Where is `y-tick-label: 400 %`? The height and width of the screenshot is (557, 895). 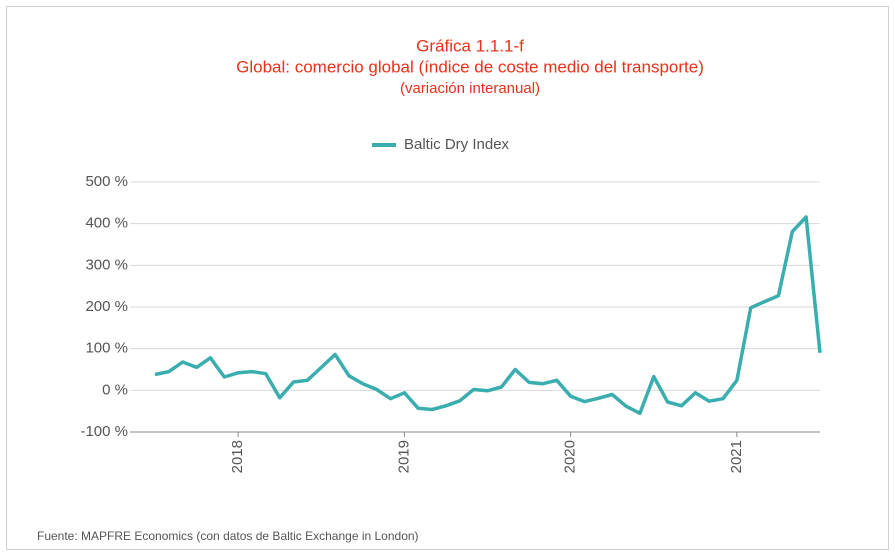
y-tick-label: 400 % is located at coordinates (106, 223).